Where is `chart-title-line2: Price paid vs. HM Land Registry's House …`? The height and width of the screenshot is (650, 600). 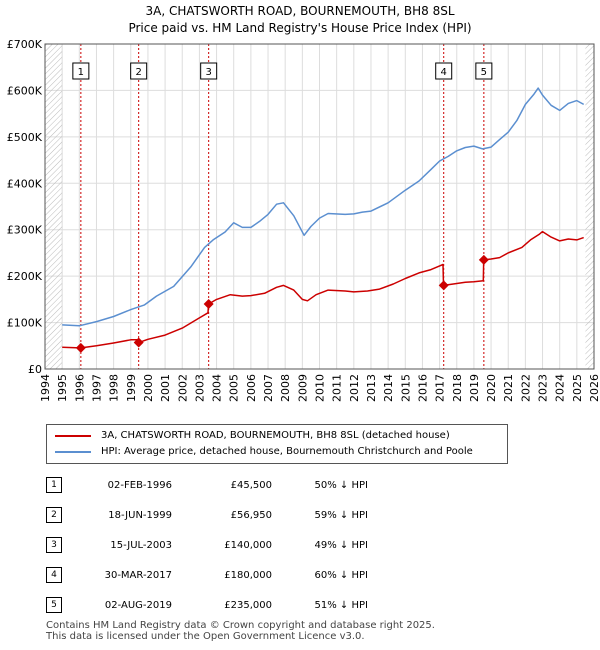
chart-title-line2: Price paid vs. HM Land Registry's House … is located at coordinates (300, 28).